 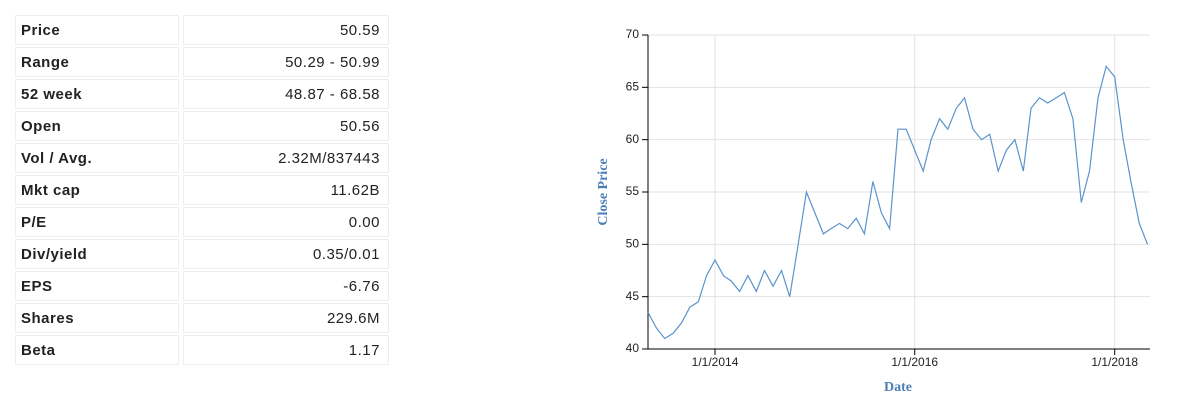 I want to click on row-value: 2.32M/837443, so click(x=286, y=158).